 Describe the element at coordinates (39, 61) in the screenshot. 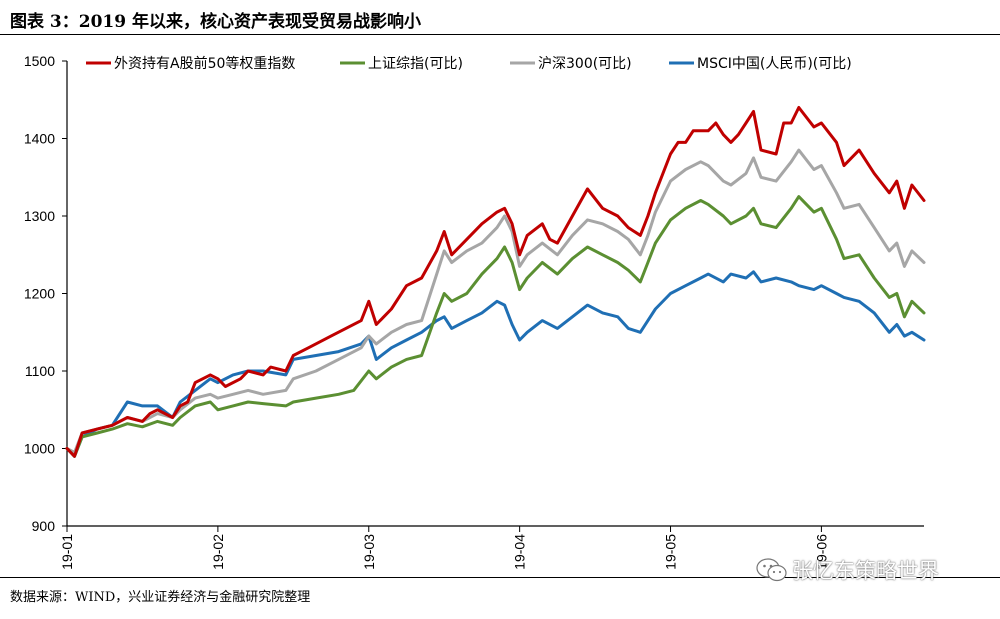

I see `y-tick-label: 1500` at that location.